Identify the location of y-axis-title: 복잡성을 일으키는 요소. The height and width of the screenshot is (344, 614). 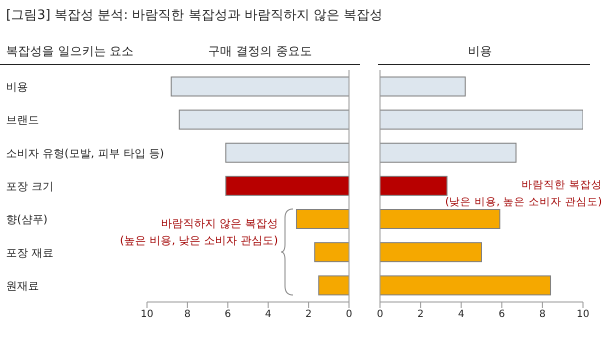
(70, 51).